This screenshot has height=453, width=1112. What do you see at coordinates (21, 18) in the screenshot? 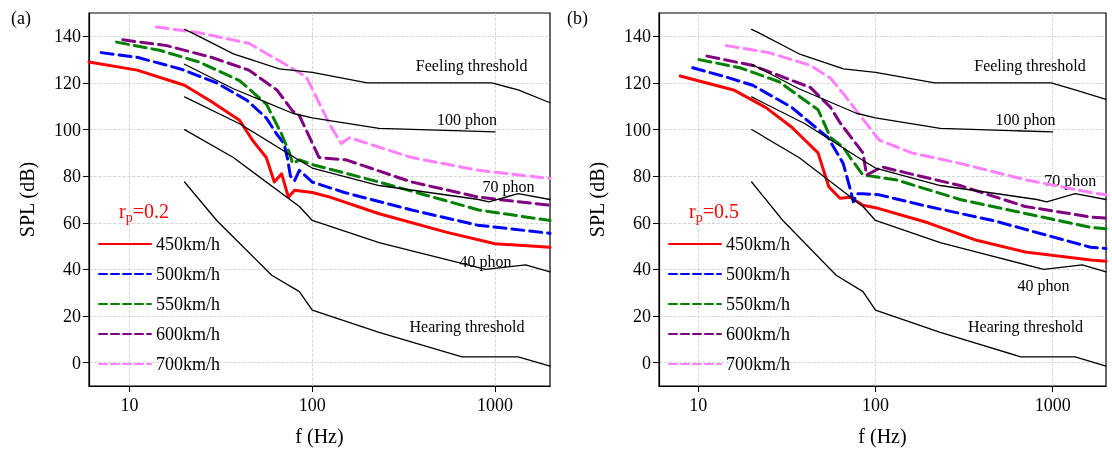
I see `chart-title: (a)` at bounding box center [21, 18].